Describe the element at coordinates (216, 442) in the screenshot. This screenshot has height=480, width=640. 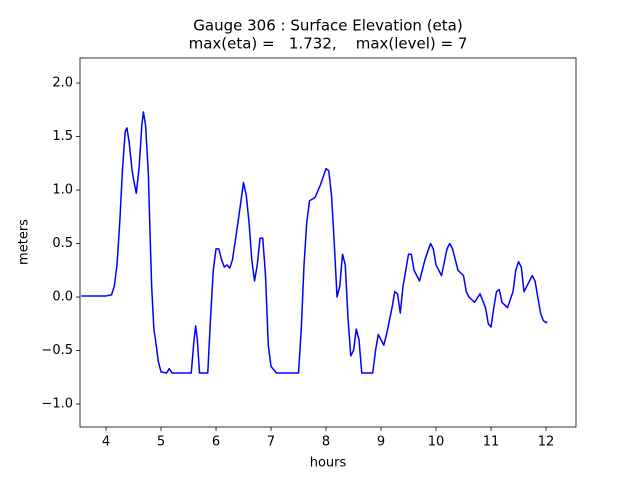
I see `x-tick-label: 6` at that location.